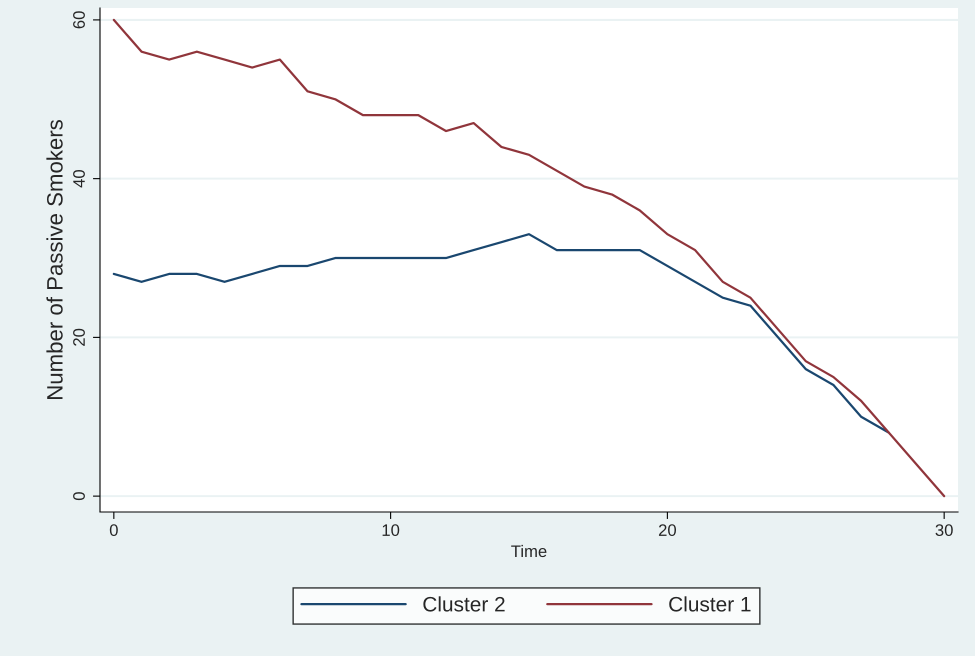 This screenshot has width=975, height=656. I want to click on y-tick-label: 60, so click(79, 19).